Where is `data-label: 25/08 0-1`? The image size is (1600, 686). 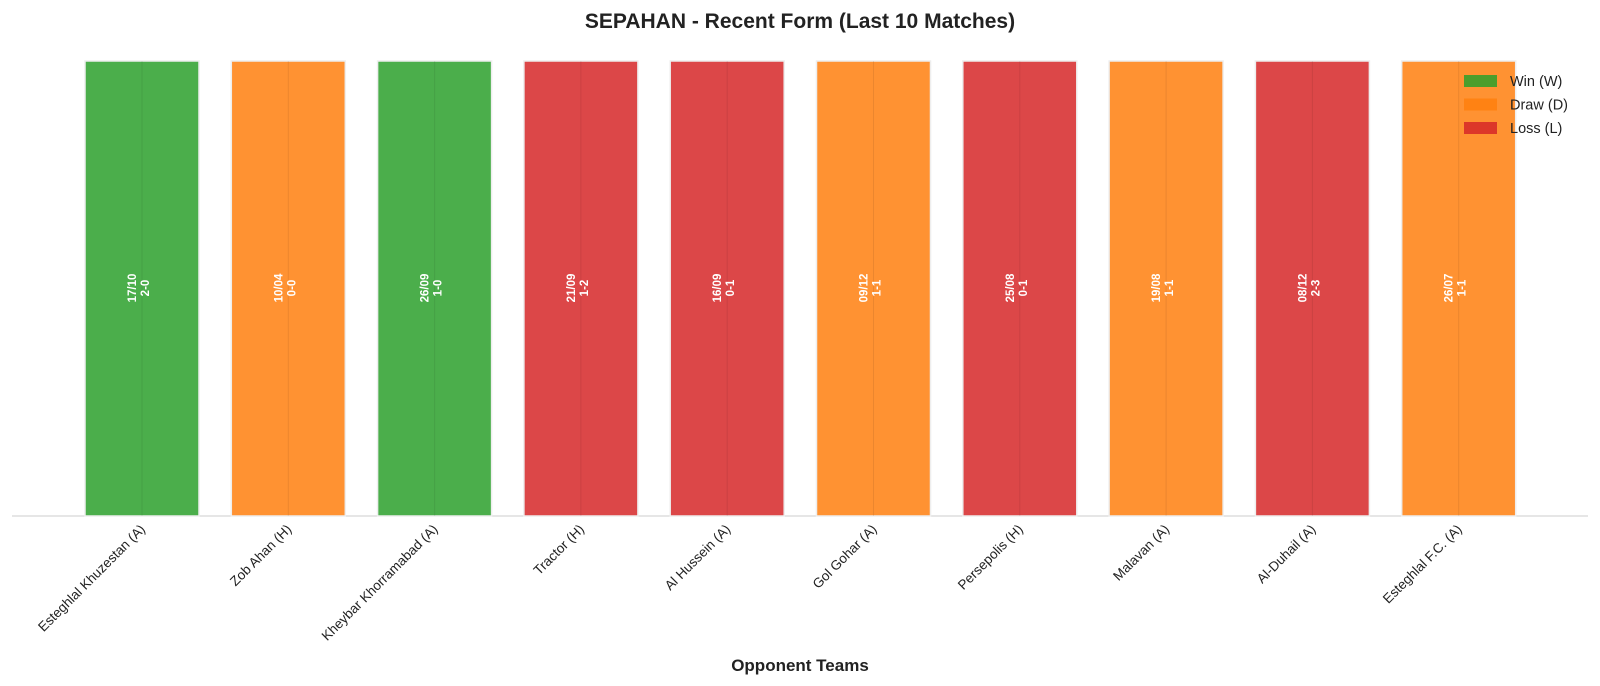 data-label: 25/08 0-1 is located at coordinates (1017, 287).